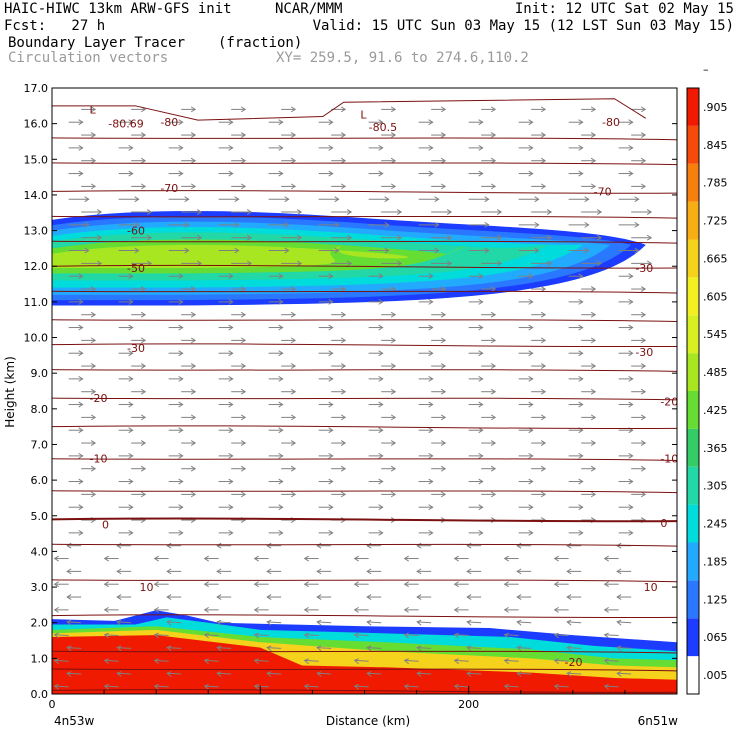 This screenshot has width=740, height=740. What do you see at coordinates (260, 43) in the screenshot?
I see `field-units: (fraction)` at bounding box center [260, 43].